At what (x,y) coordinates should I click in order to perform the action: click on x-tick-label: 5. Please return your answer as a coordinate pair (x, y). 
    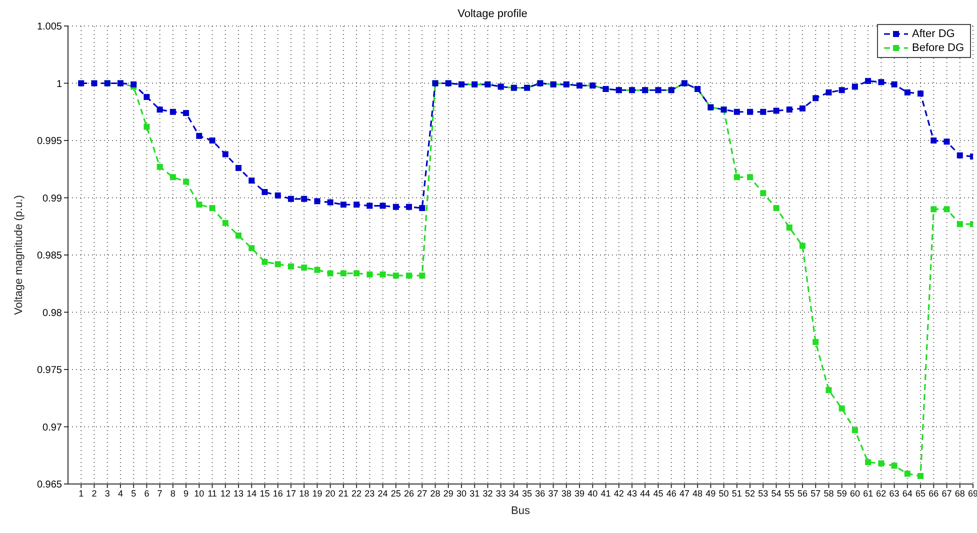
    Looking at the image, I should click on (133, 493).